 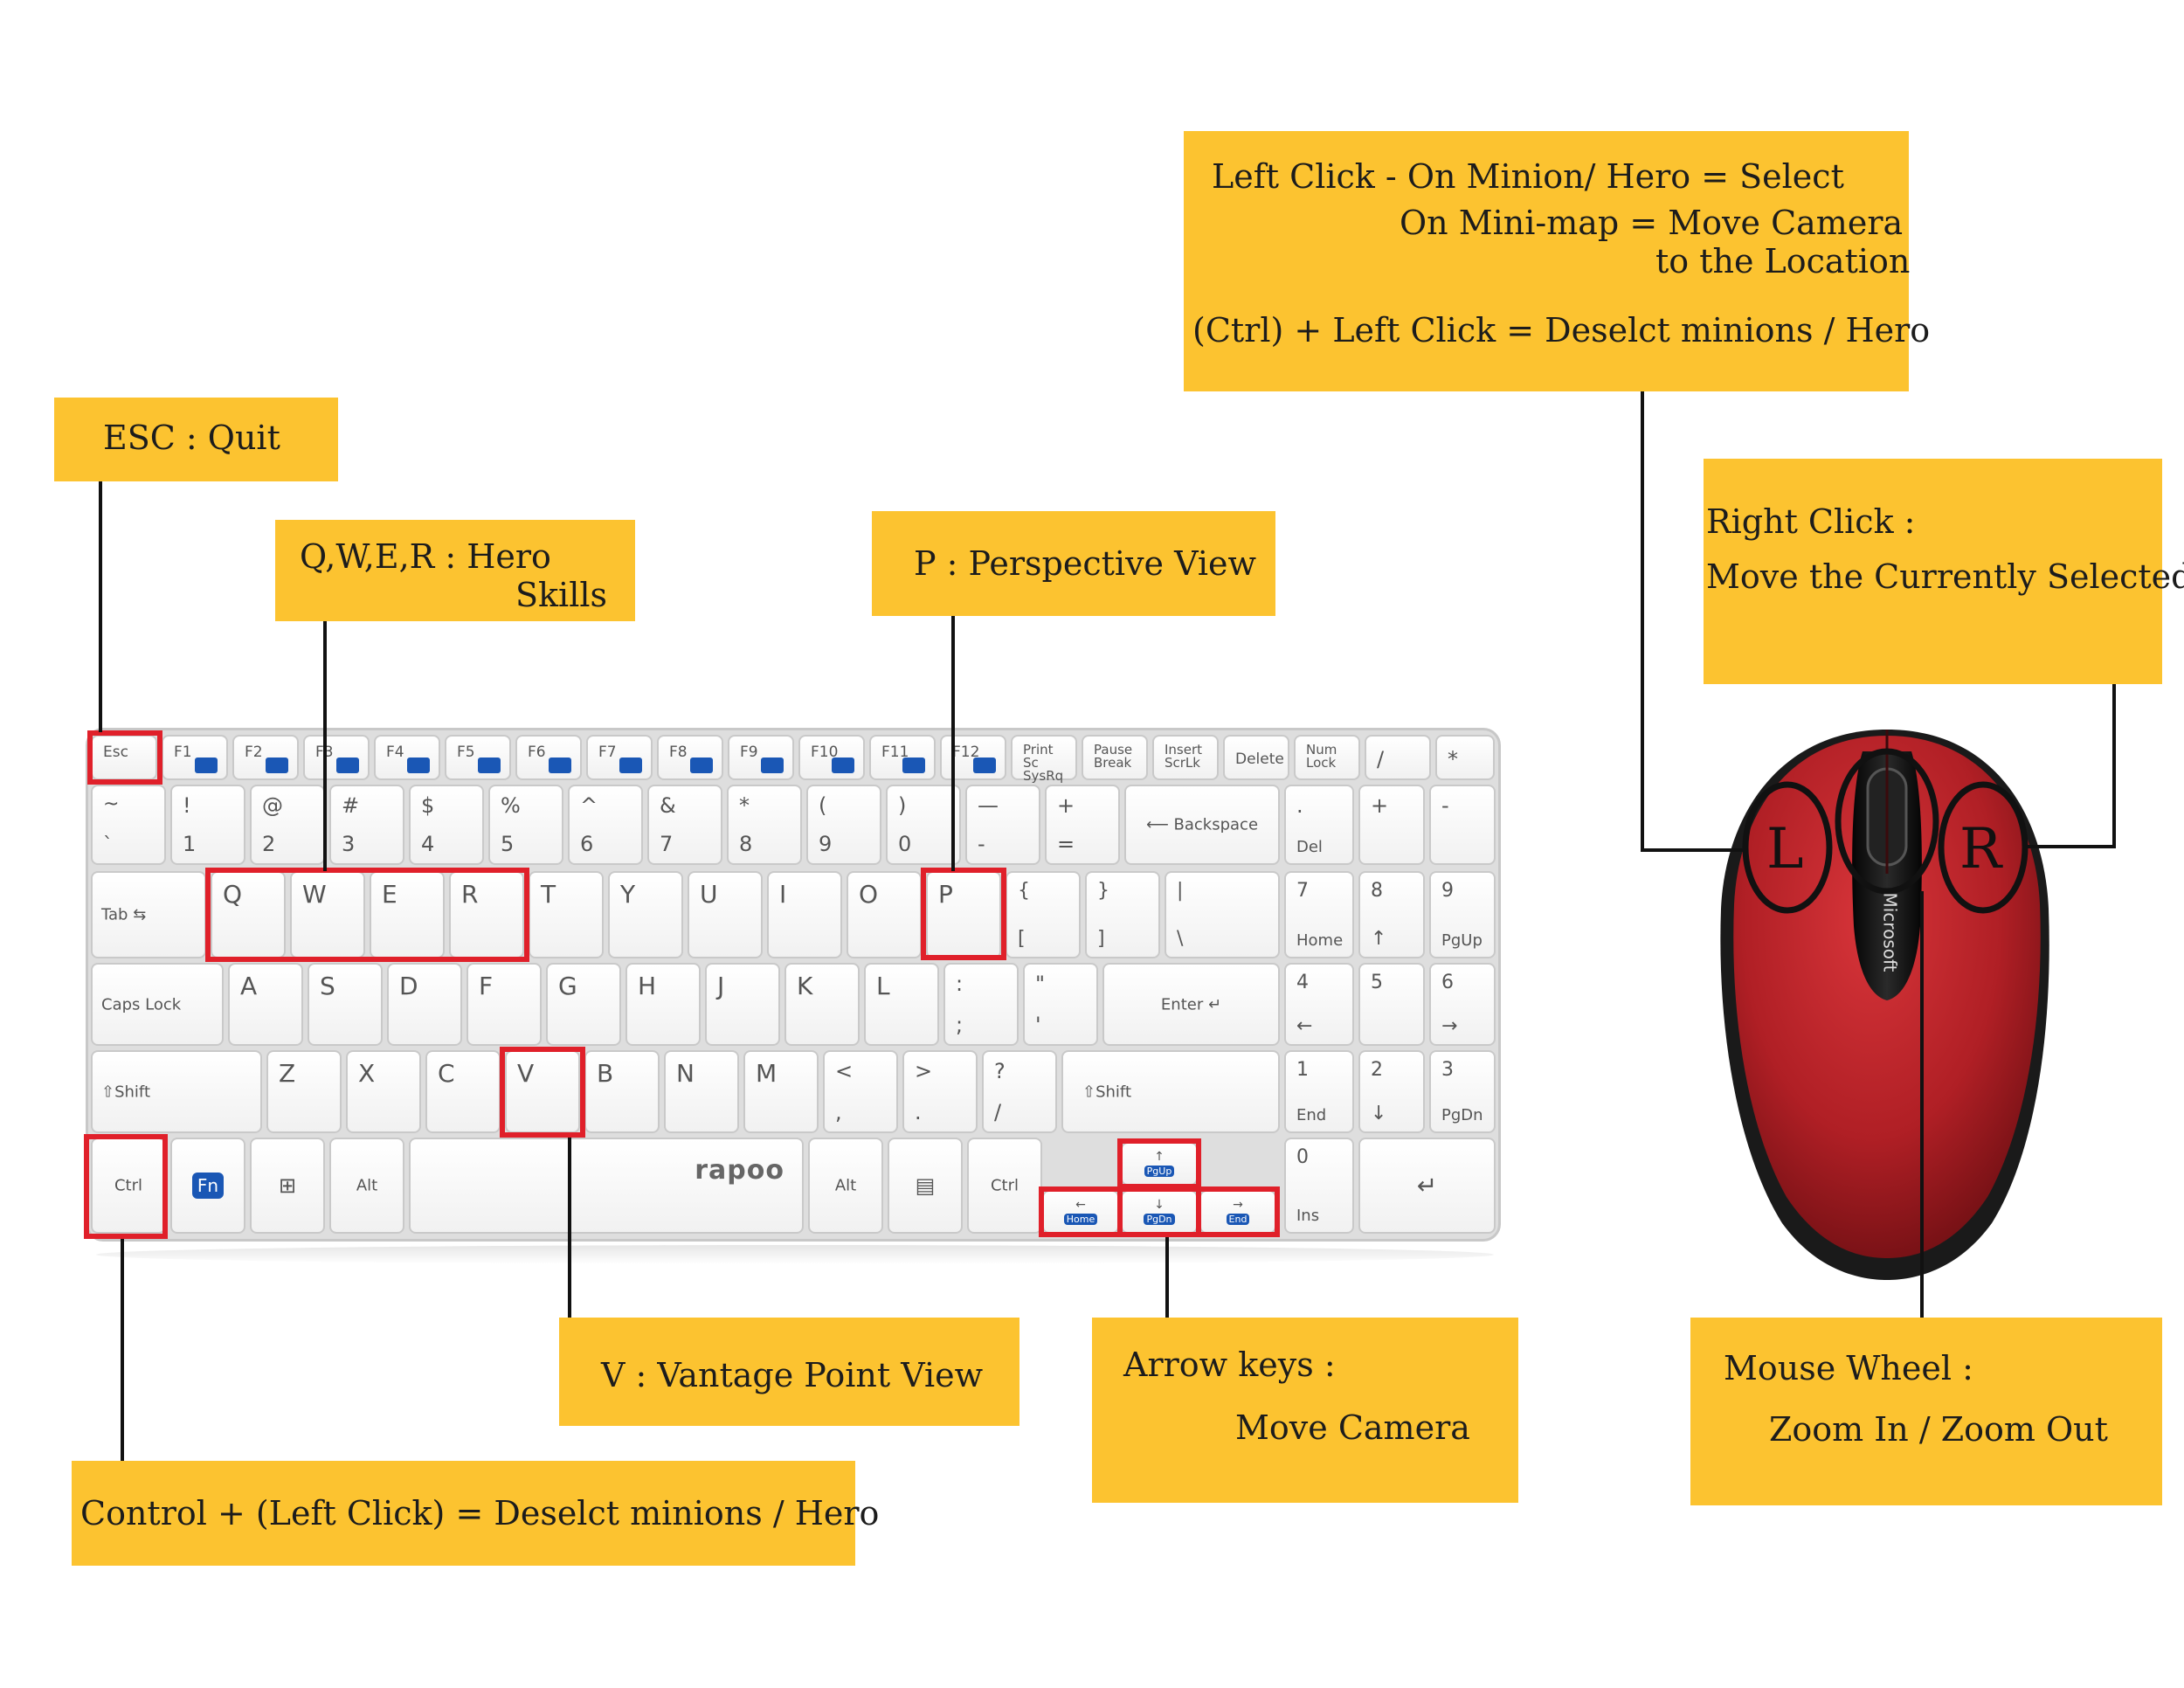 What do you see at coordinates (548, 757) in the screenshot?
I see `key-f6: F6` at bounding box center [548, 757].